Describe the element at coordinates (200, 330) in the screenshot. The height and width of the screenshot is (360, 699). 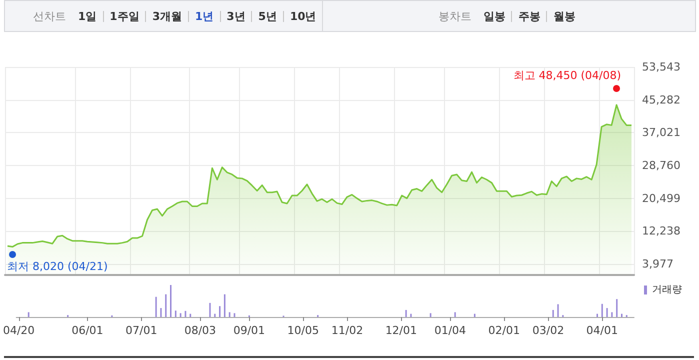
I see `x-tick-label: 08/03` at that location.